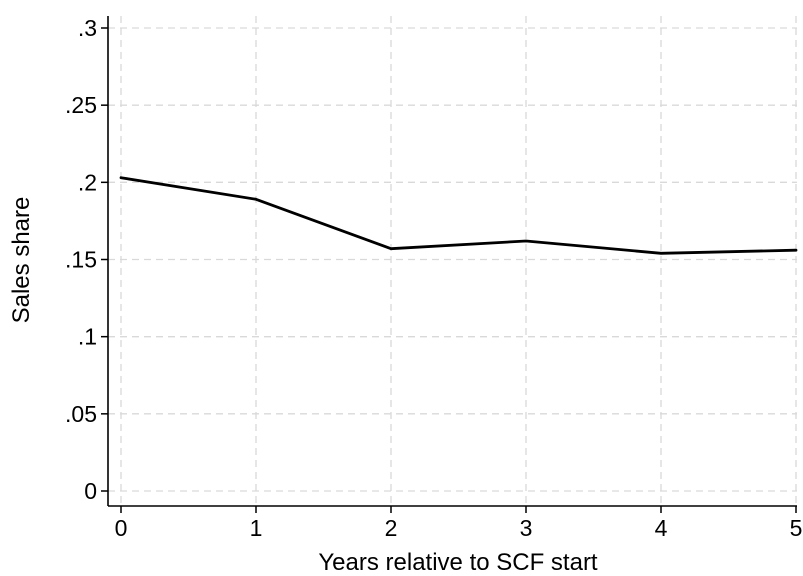 The width and height of the screenshot is (803, 576). I want to click on series-line, so click(458, 215).